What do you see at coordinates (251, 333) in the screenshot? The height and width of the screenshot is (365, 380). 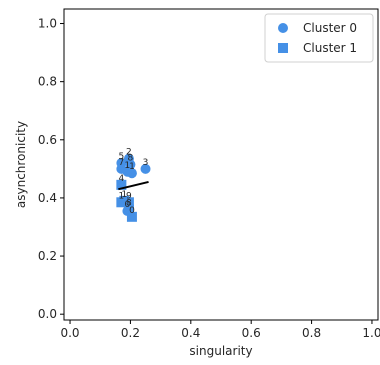 I see `x-tick-label: 0.6` at bounding box center [251, 333].